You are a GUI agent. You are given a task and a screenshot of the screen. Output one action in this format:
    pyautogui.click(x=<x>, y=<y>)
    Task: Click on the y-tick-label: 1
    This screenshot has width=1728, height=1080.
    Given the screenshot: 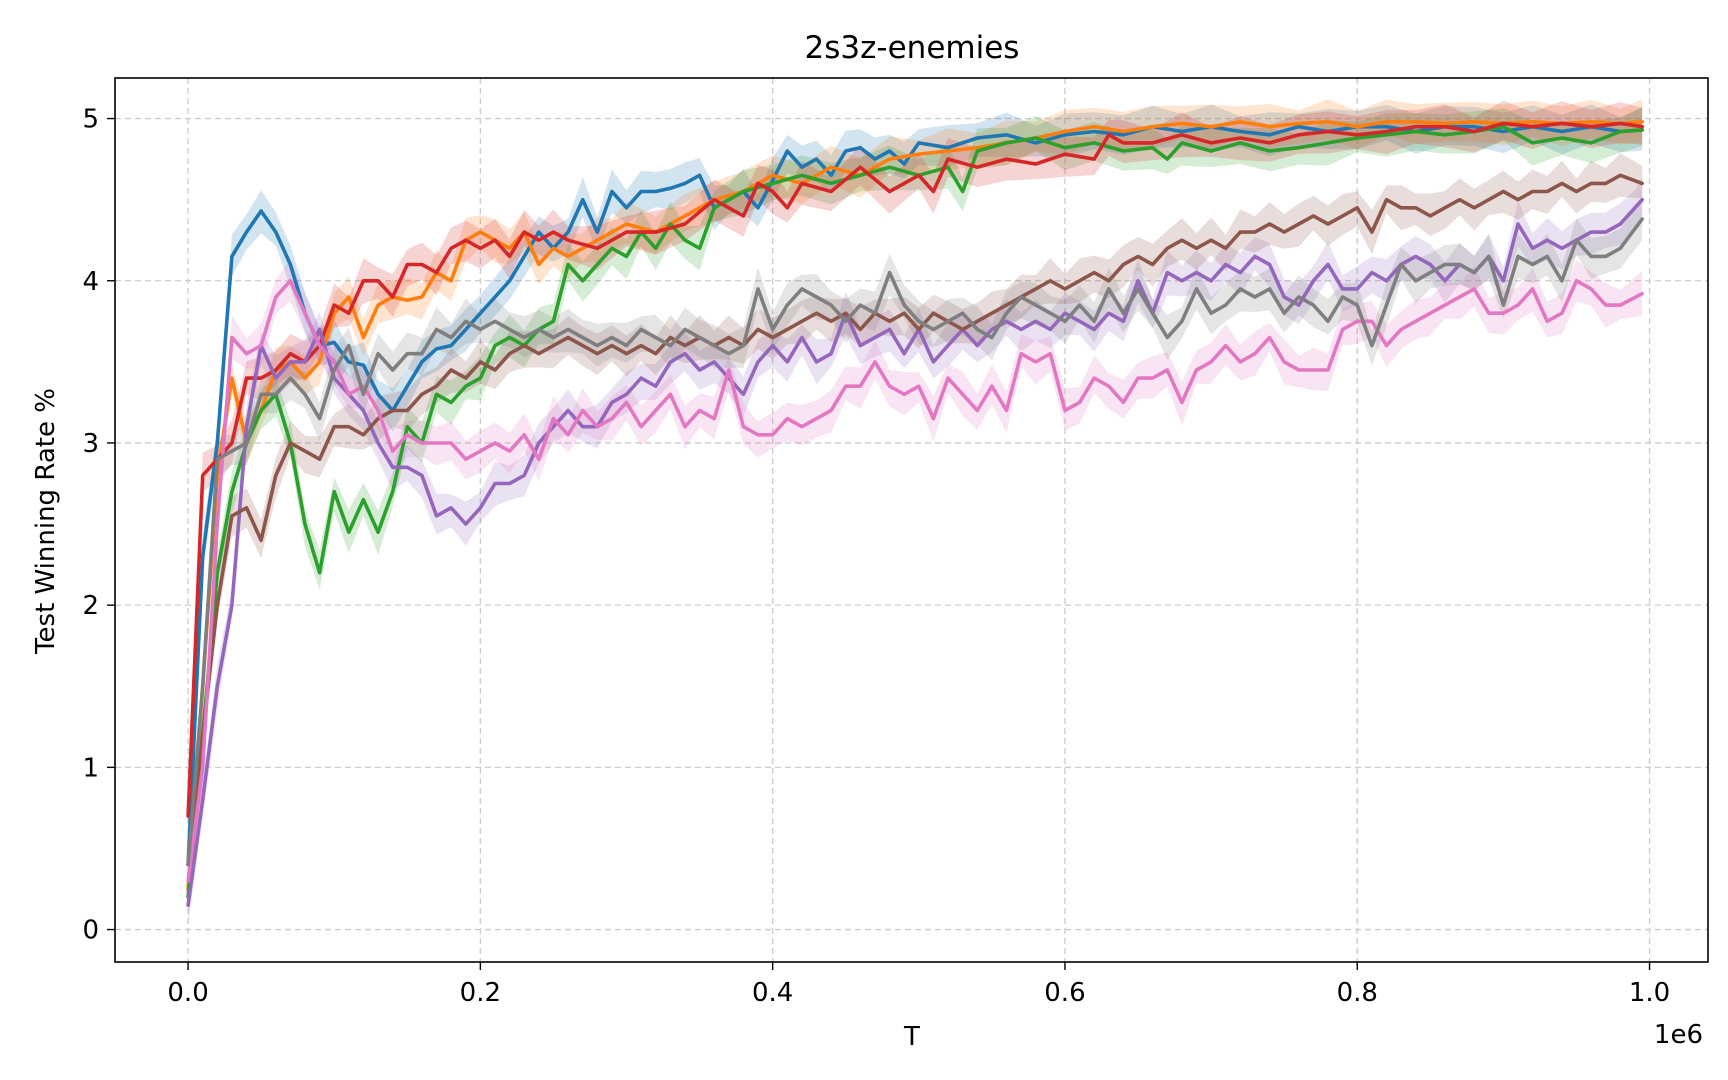 What is the action you would take?
    pyautogui.click(x=90, y=768)
    